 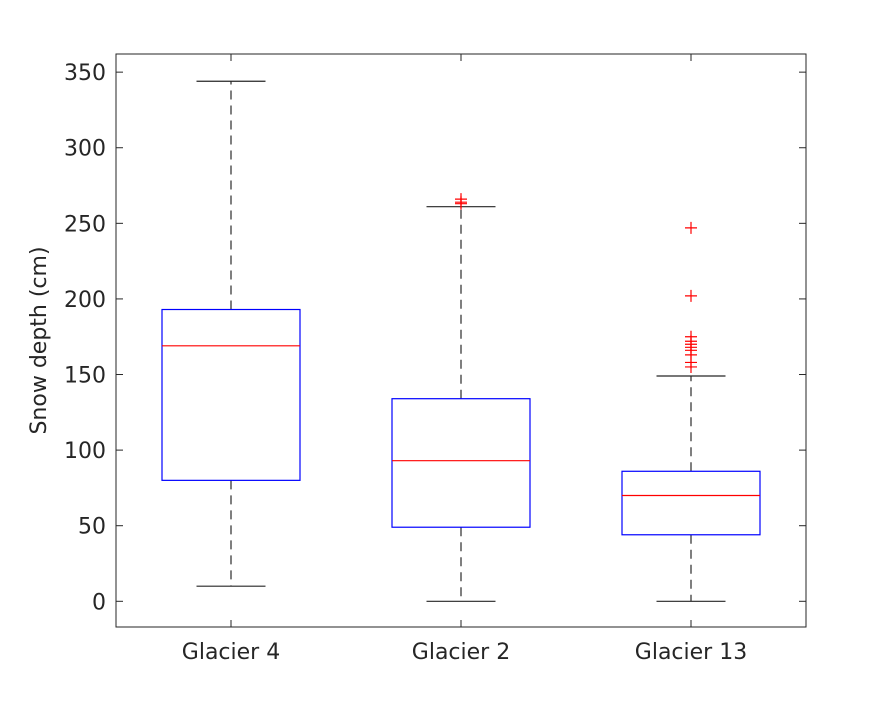 I want to click on x-tick-label: Glacier 2, so click(x=461, y=652).